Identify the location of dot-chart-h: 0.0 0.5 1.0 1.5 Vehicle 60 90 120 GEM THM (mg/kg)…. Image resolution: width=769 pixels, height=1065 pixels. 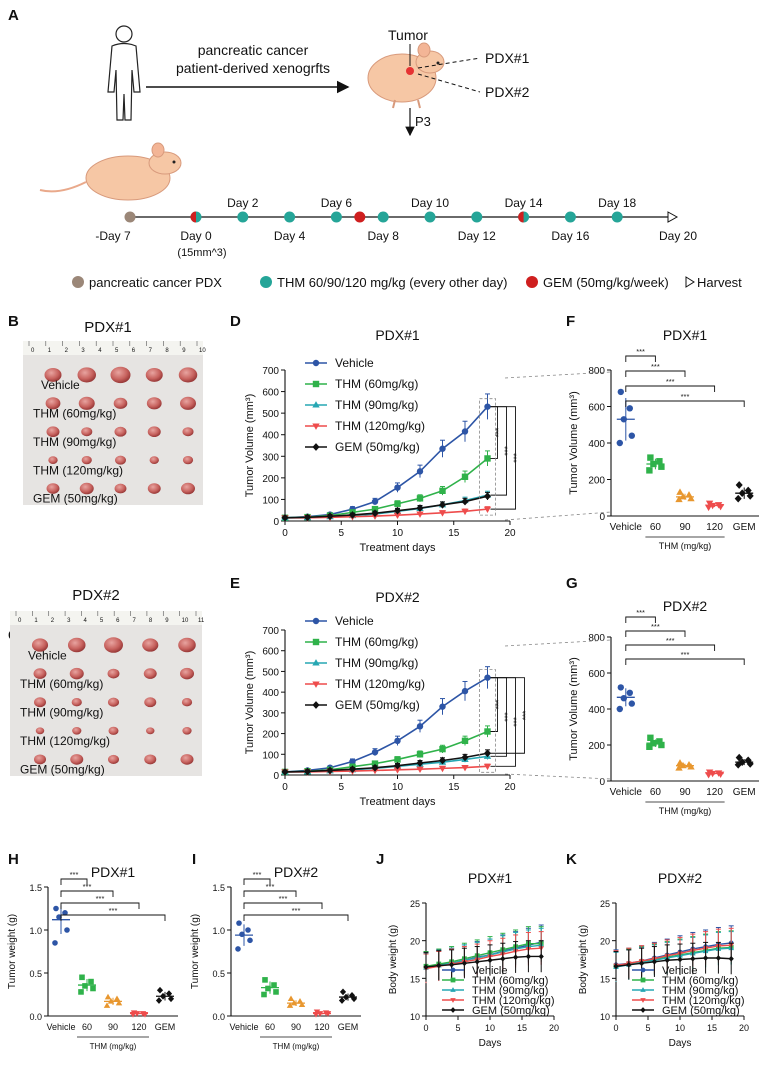
(92, 957).